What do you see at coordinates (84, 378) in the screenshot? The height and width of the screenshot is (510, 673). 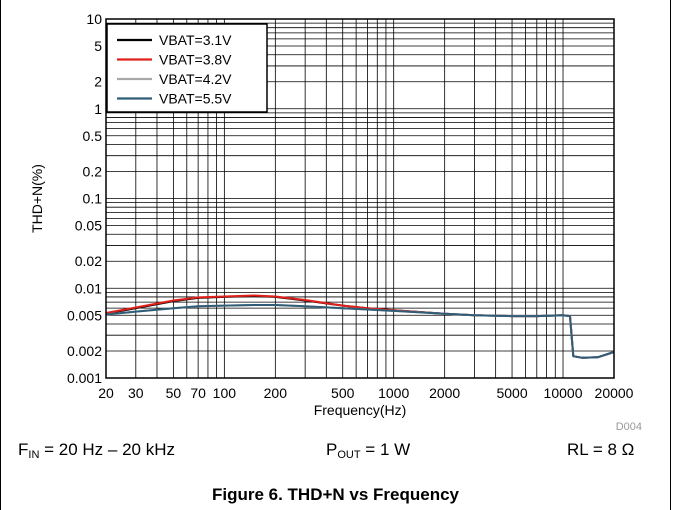 I see `y-tick-label: 0.001` at bounding box center [84, 378].